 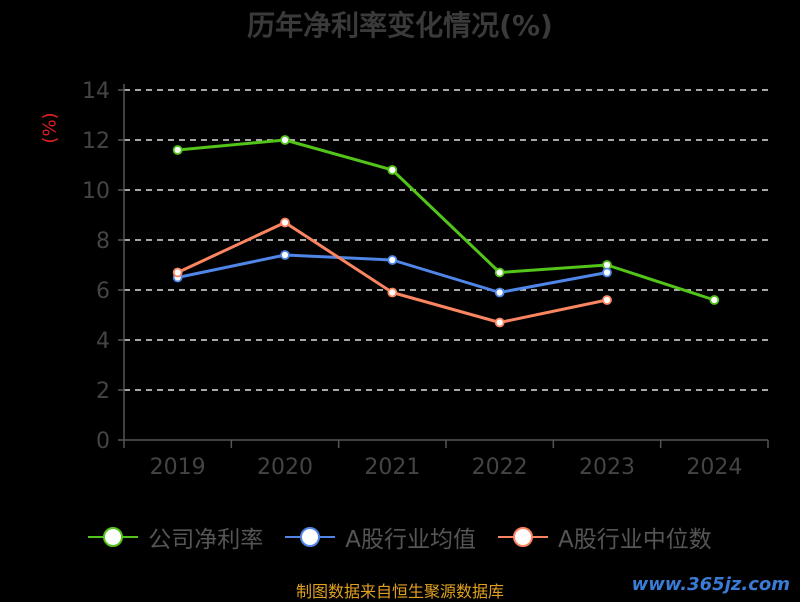 I want to click on legend-label-industry-mean: A股行业均值, so click(x=410, y=540).